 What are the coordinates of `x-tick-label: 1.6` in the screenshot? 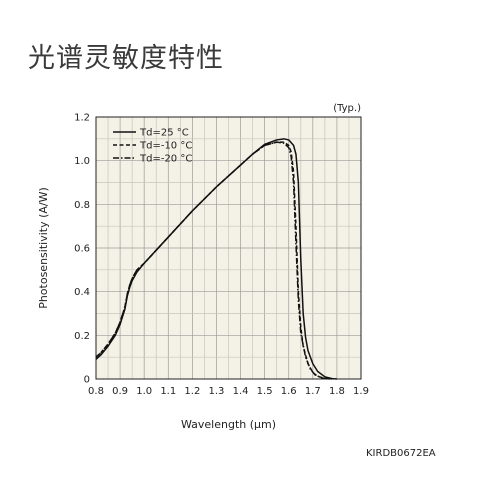 It's located at (289, 391).